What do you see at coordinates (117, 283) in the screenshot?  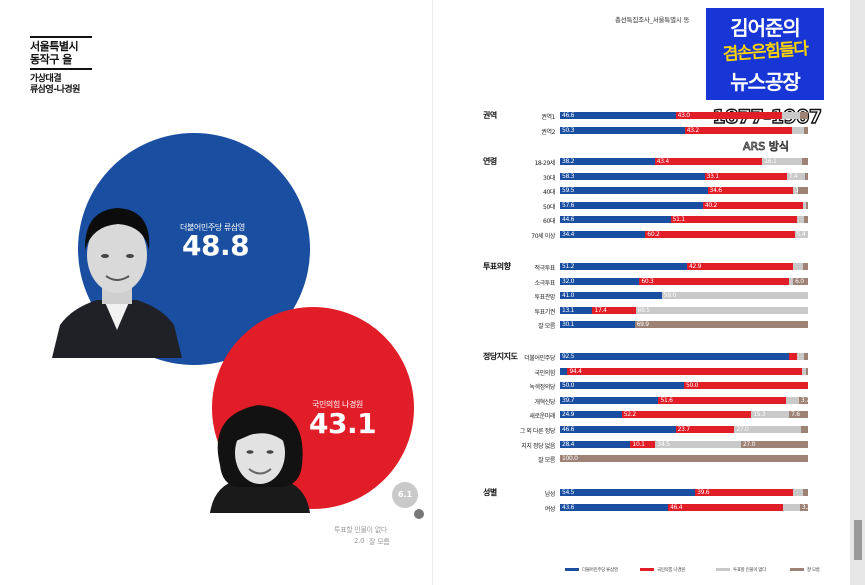 I see `candidate-1-photo` at bounding box center [117, 283].